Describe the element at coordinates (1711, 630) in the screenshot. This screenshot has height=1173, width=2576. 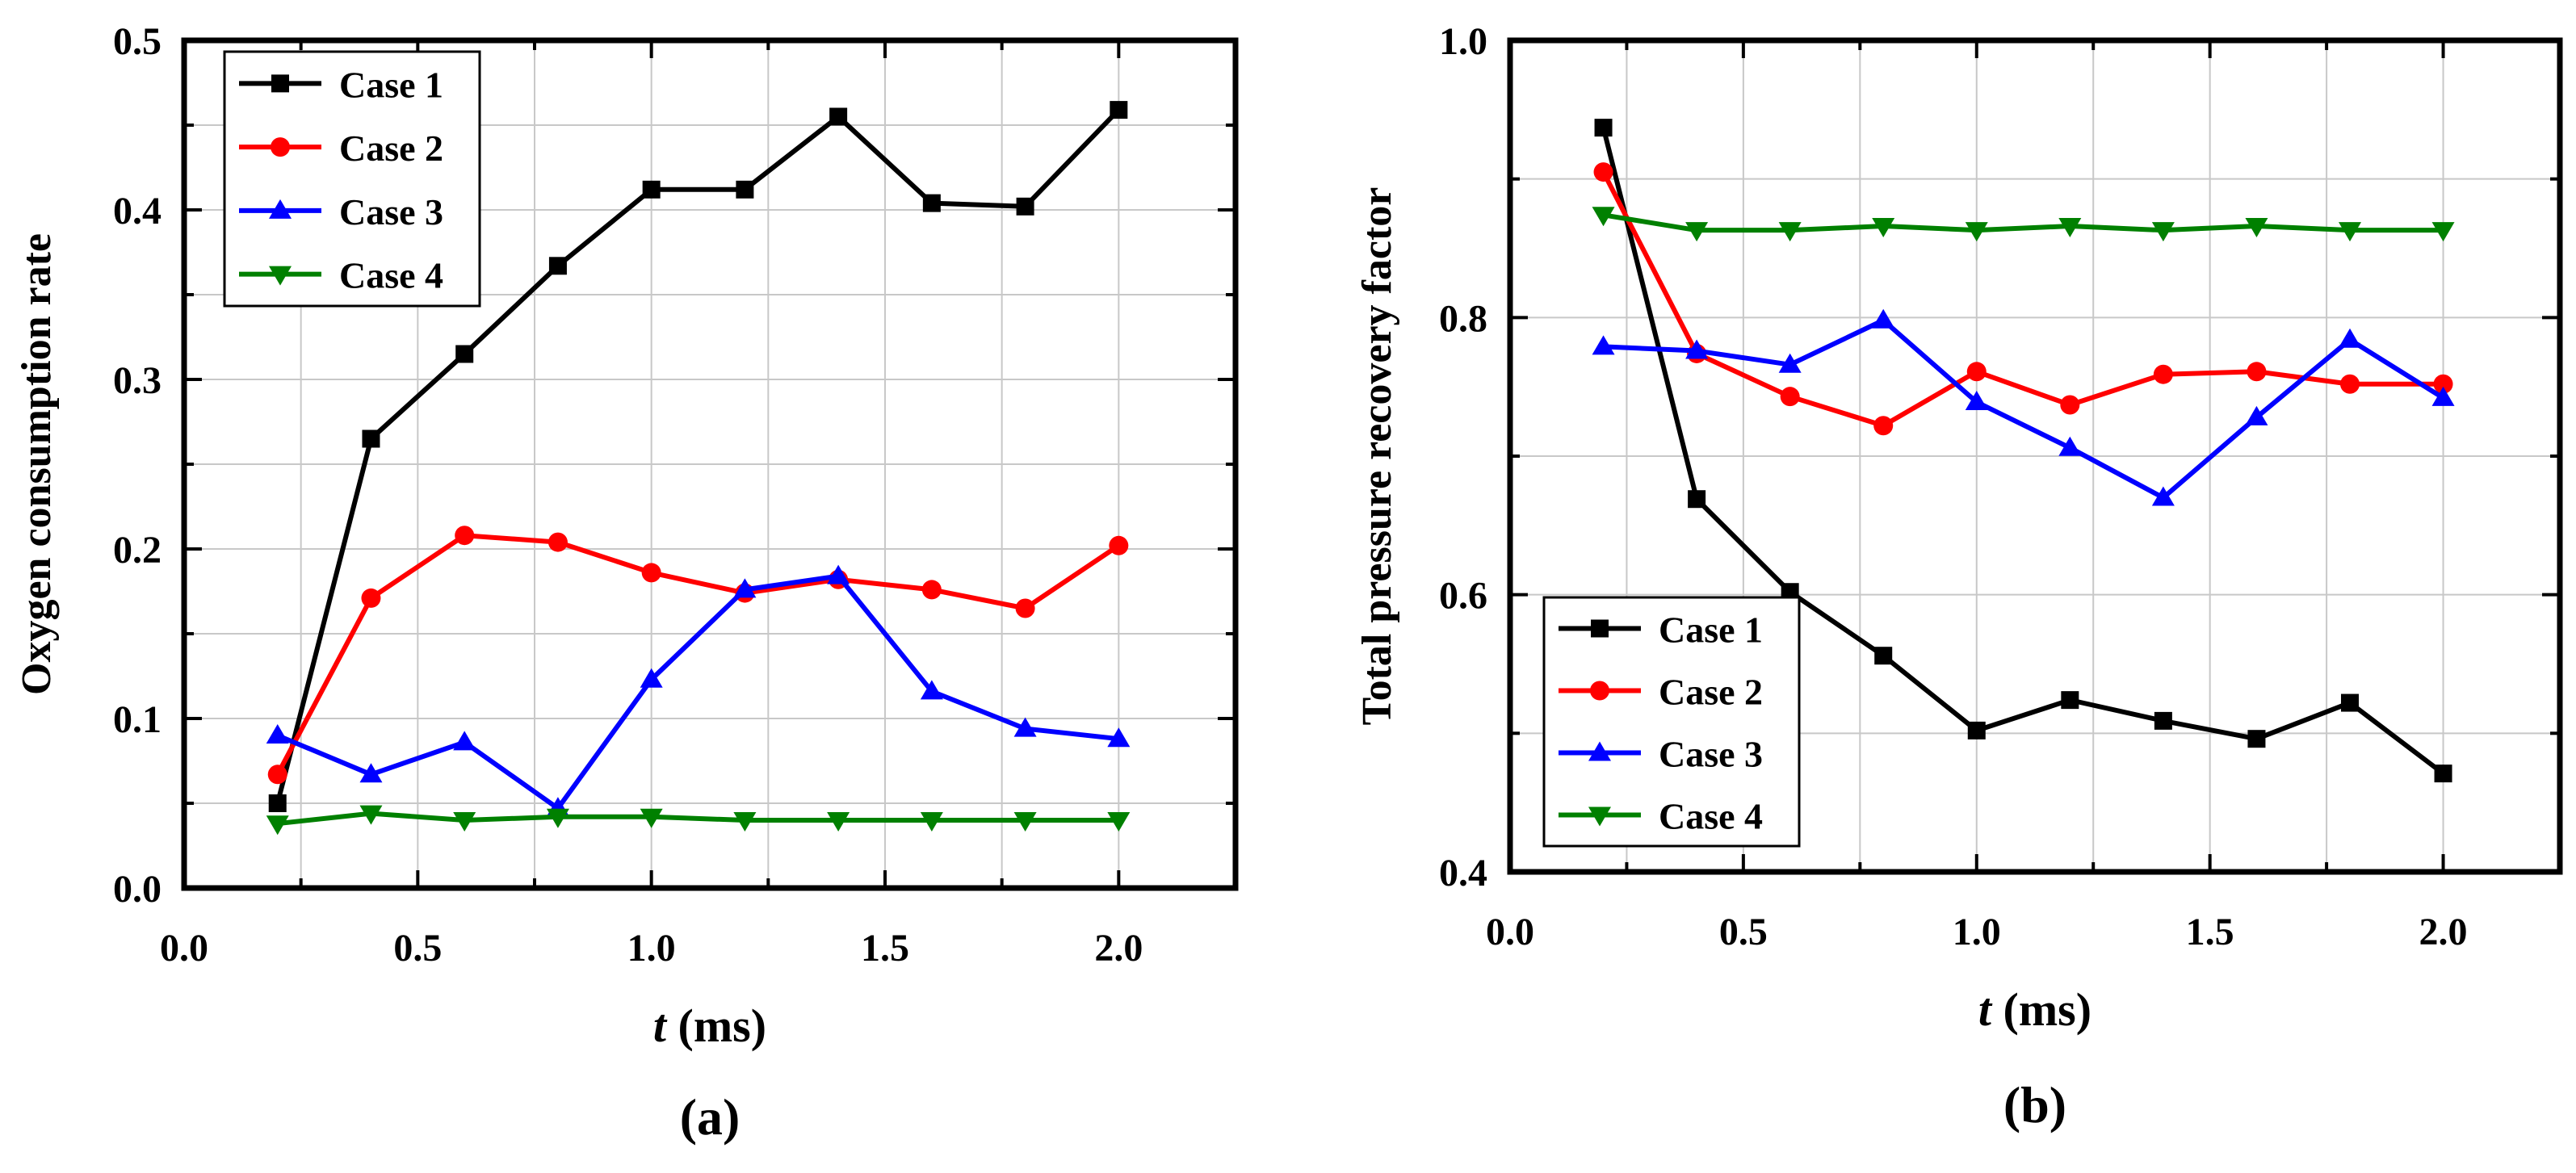
I see `legend-label-case-1: Case 1` at that location.